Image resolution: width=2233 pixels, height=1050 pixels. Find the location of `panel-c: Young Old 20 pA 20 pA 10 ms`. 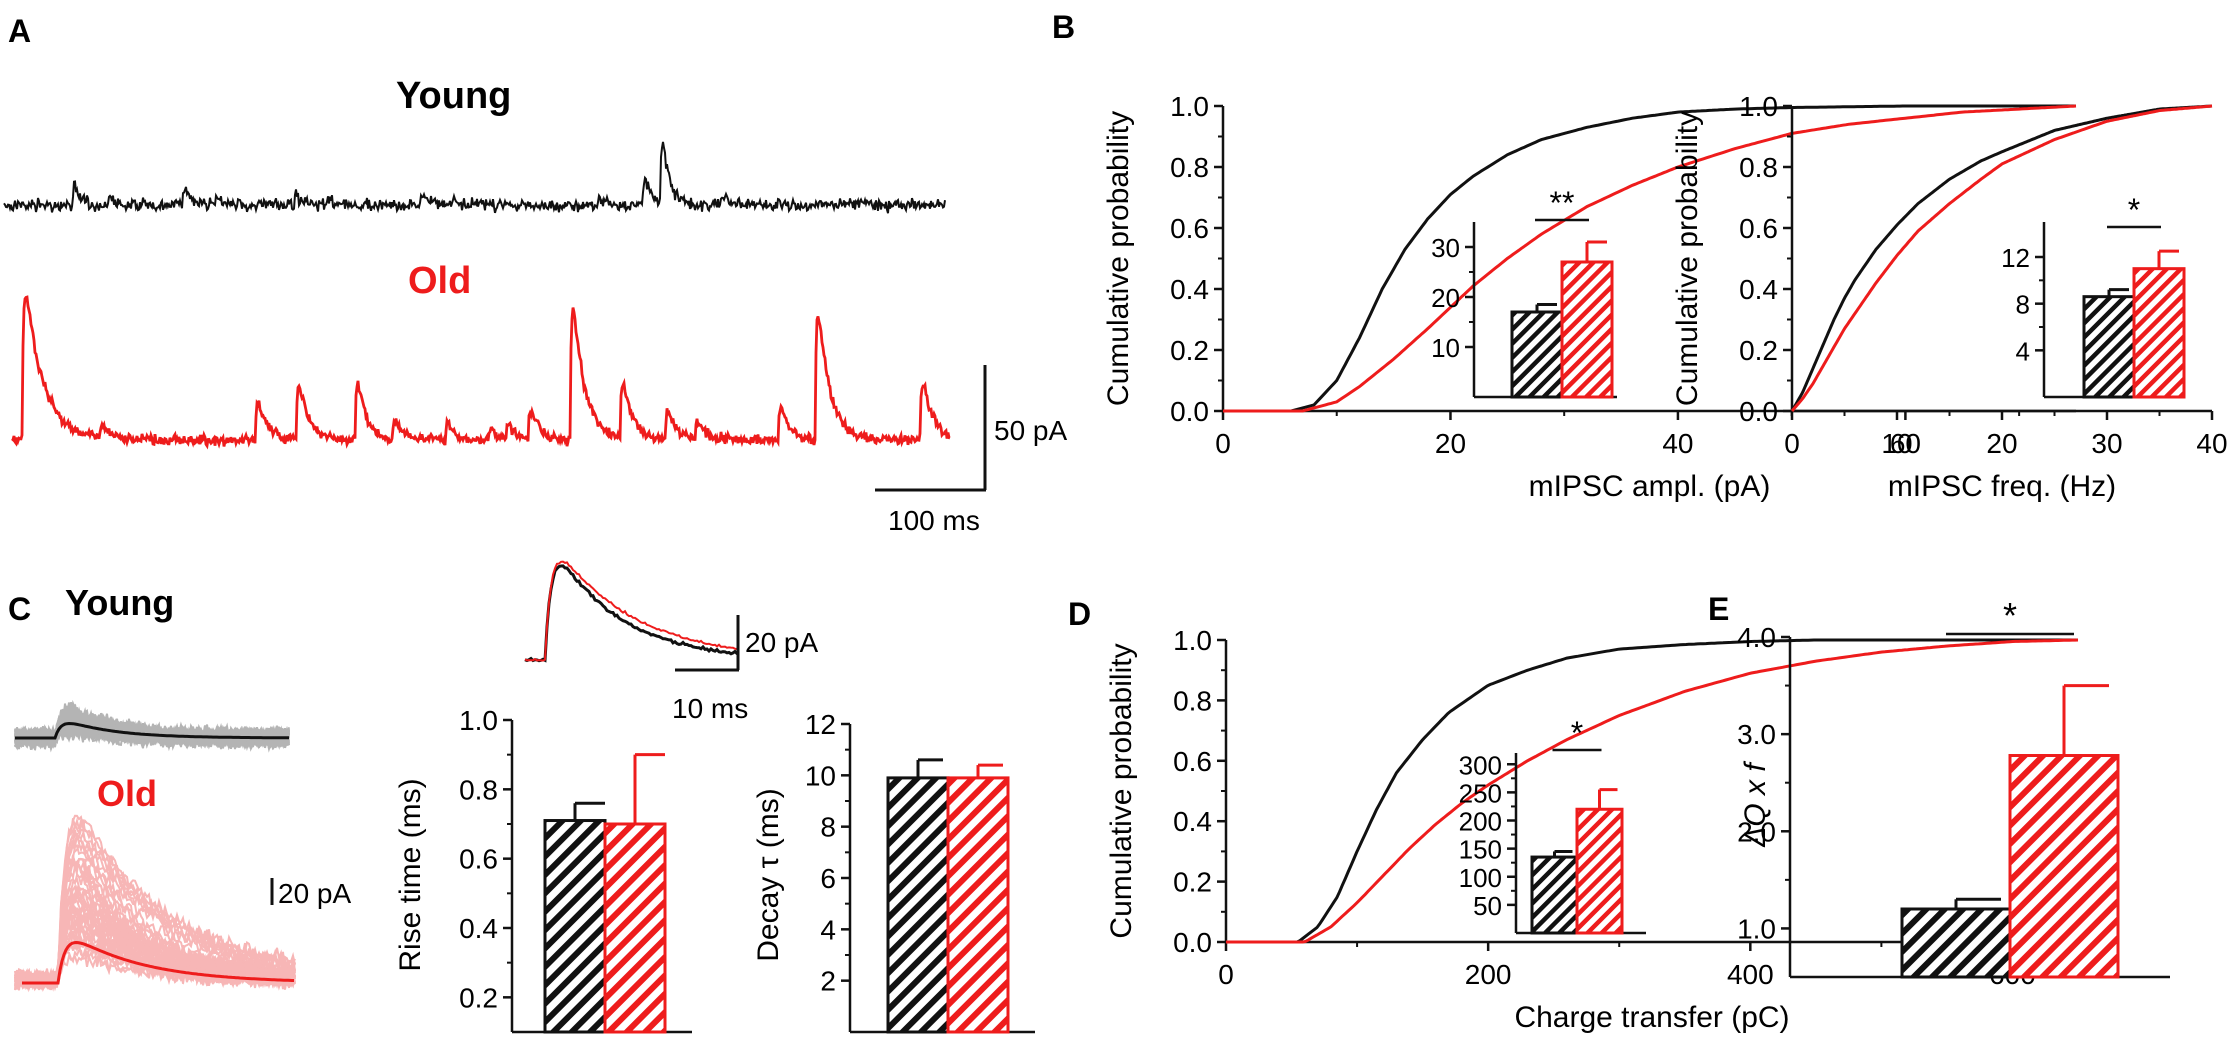

panel-c: Young Old 20 pA 20 pA 10 ms is located at coordinates (416, 776).